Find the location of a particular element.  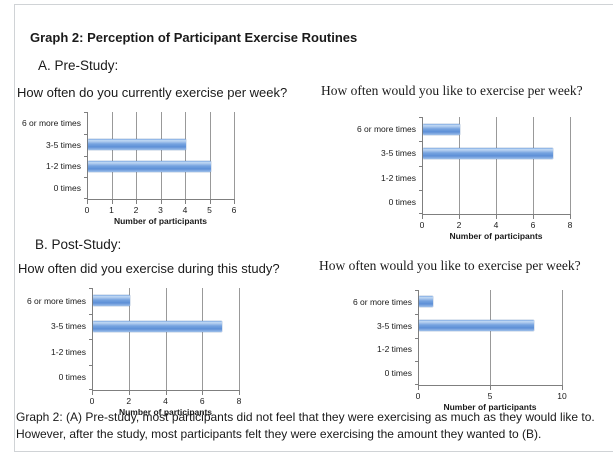

section-a-label: A. Pre-Study: is located at coordinates (78, 65).